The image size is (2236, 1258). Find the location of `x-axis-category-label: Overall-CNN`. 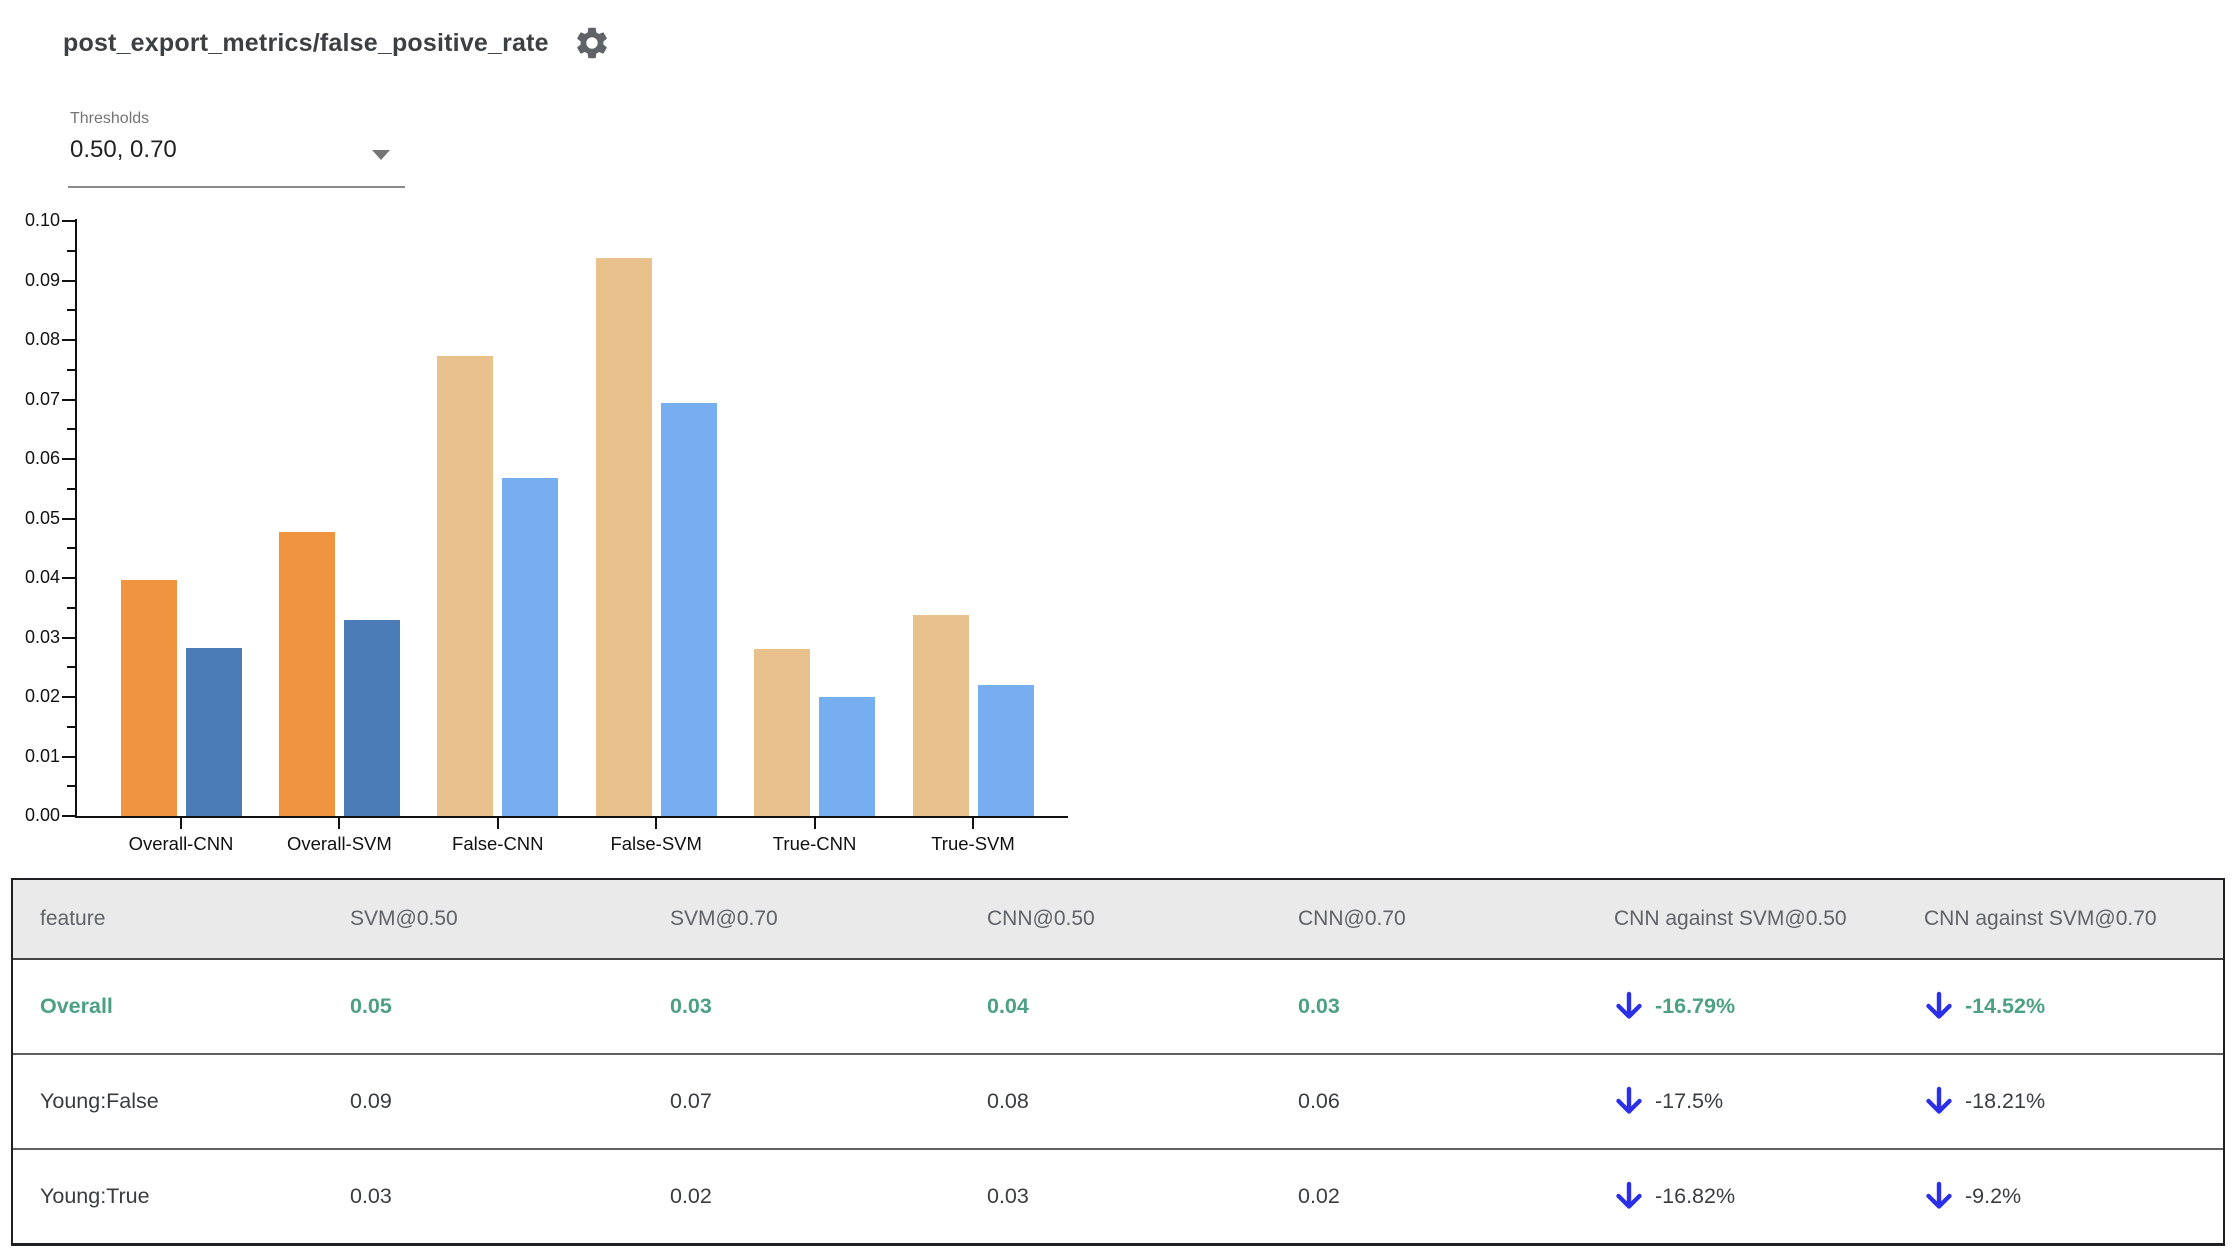

x-axis-category-label: Overall-CNN is located at coordinates (181, 843).